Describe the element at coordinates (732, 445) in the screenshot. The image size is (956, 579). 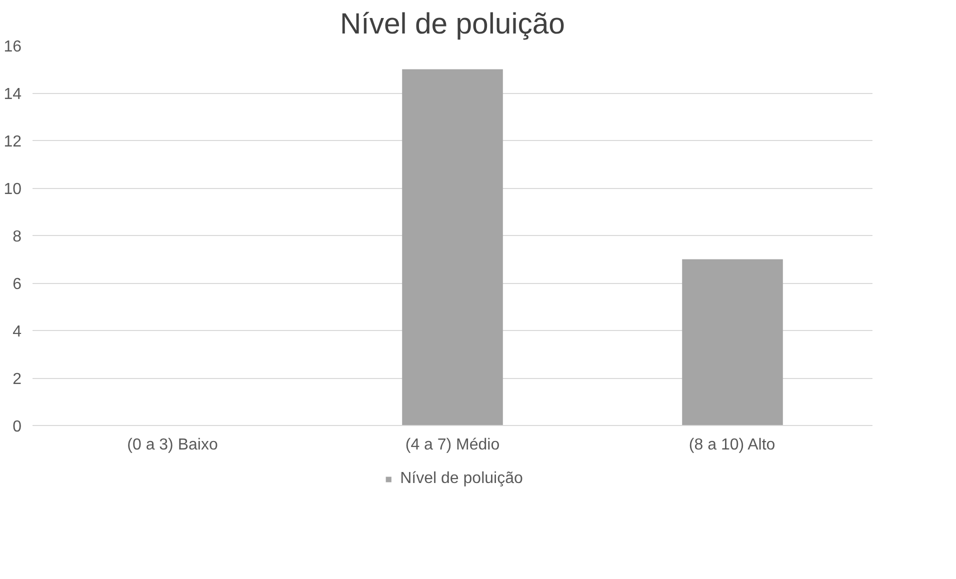
I see `x-tick-label: (8 a 10) Alto` at that location.